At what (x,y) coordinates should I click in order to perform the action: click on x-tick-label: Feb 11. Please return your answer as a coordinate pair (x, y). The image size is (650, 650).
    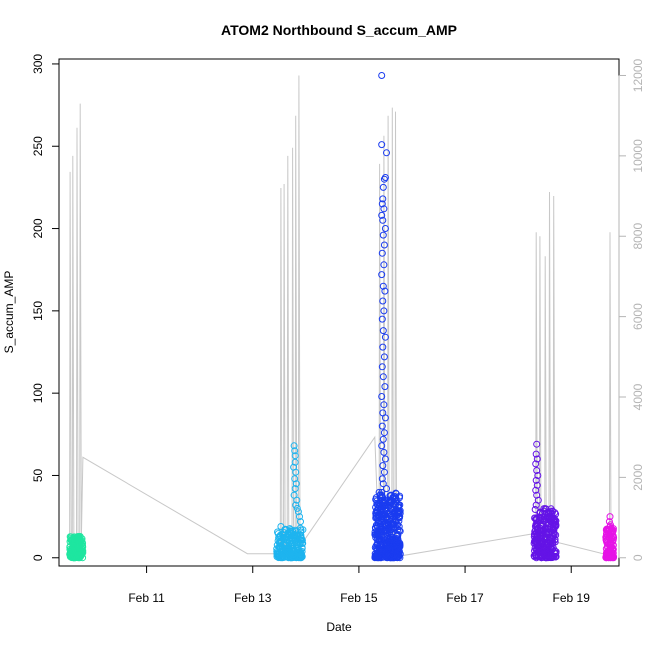
    Looking at the image, I should click on (146, 598).